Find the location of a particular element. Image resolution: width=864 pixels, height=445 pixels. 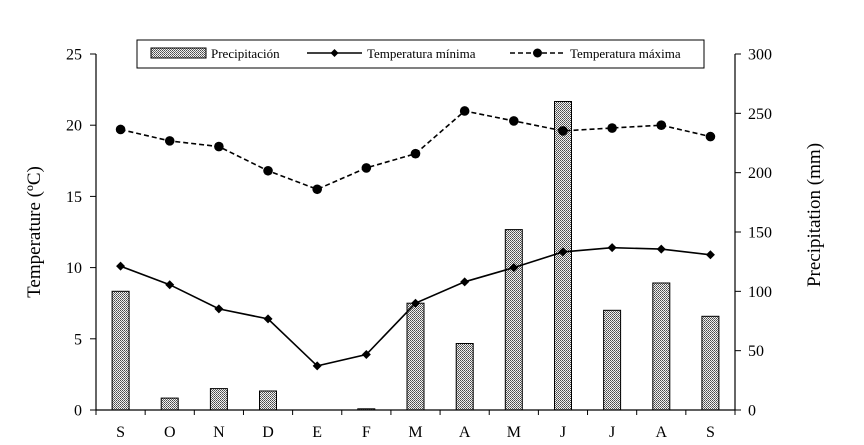

x-tick-label: O is located at coordinates (170, 432).